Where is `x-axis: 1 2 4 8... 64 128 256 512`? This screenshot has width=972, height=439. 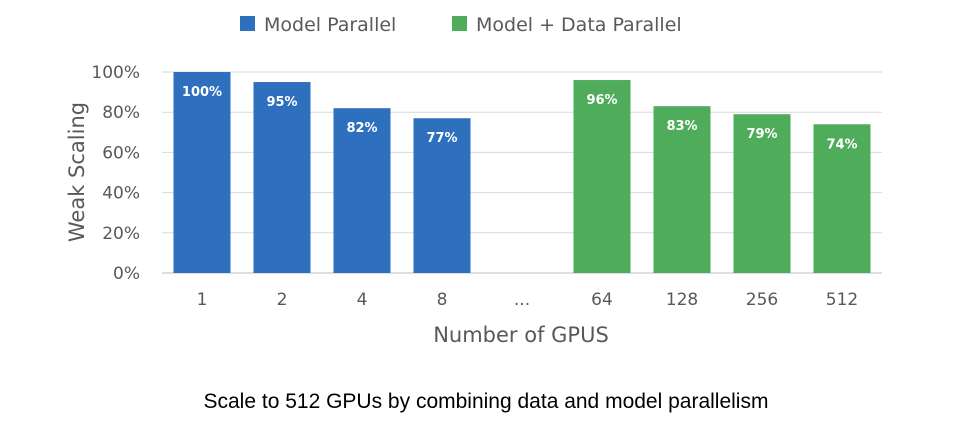 x-axis: 1 2 4 8... 64 128 256 512 is located at coordinates (528, 300).